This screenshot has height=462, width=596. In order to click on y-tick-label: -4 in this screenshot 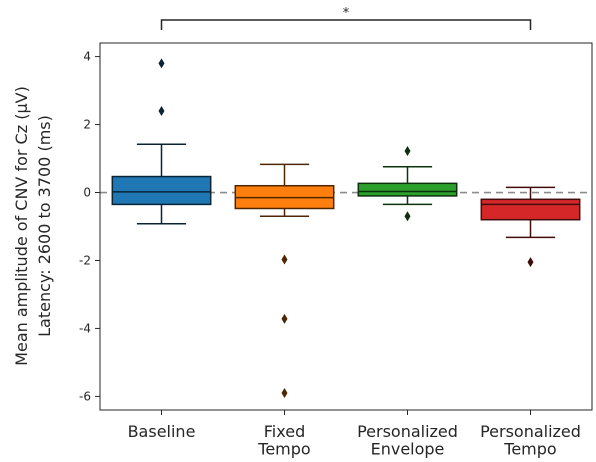, I will do `click(85, 328)`.